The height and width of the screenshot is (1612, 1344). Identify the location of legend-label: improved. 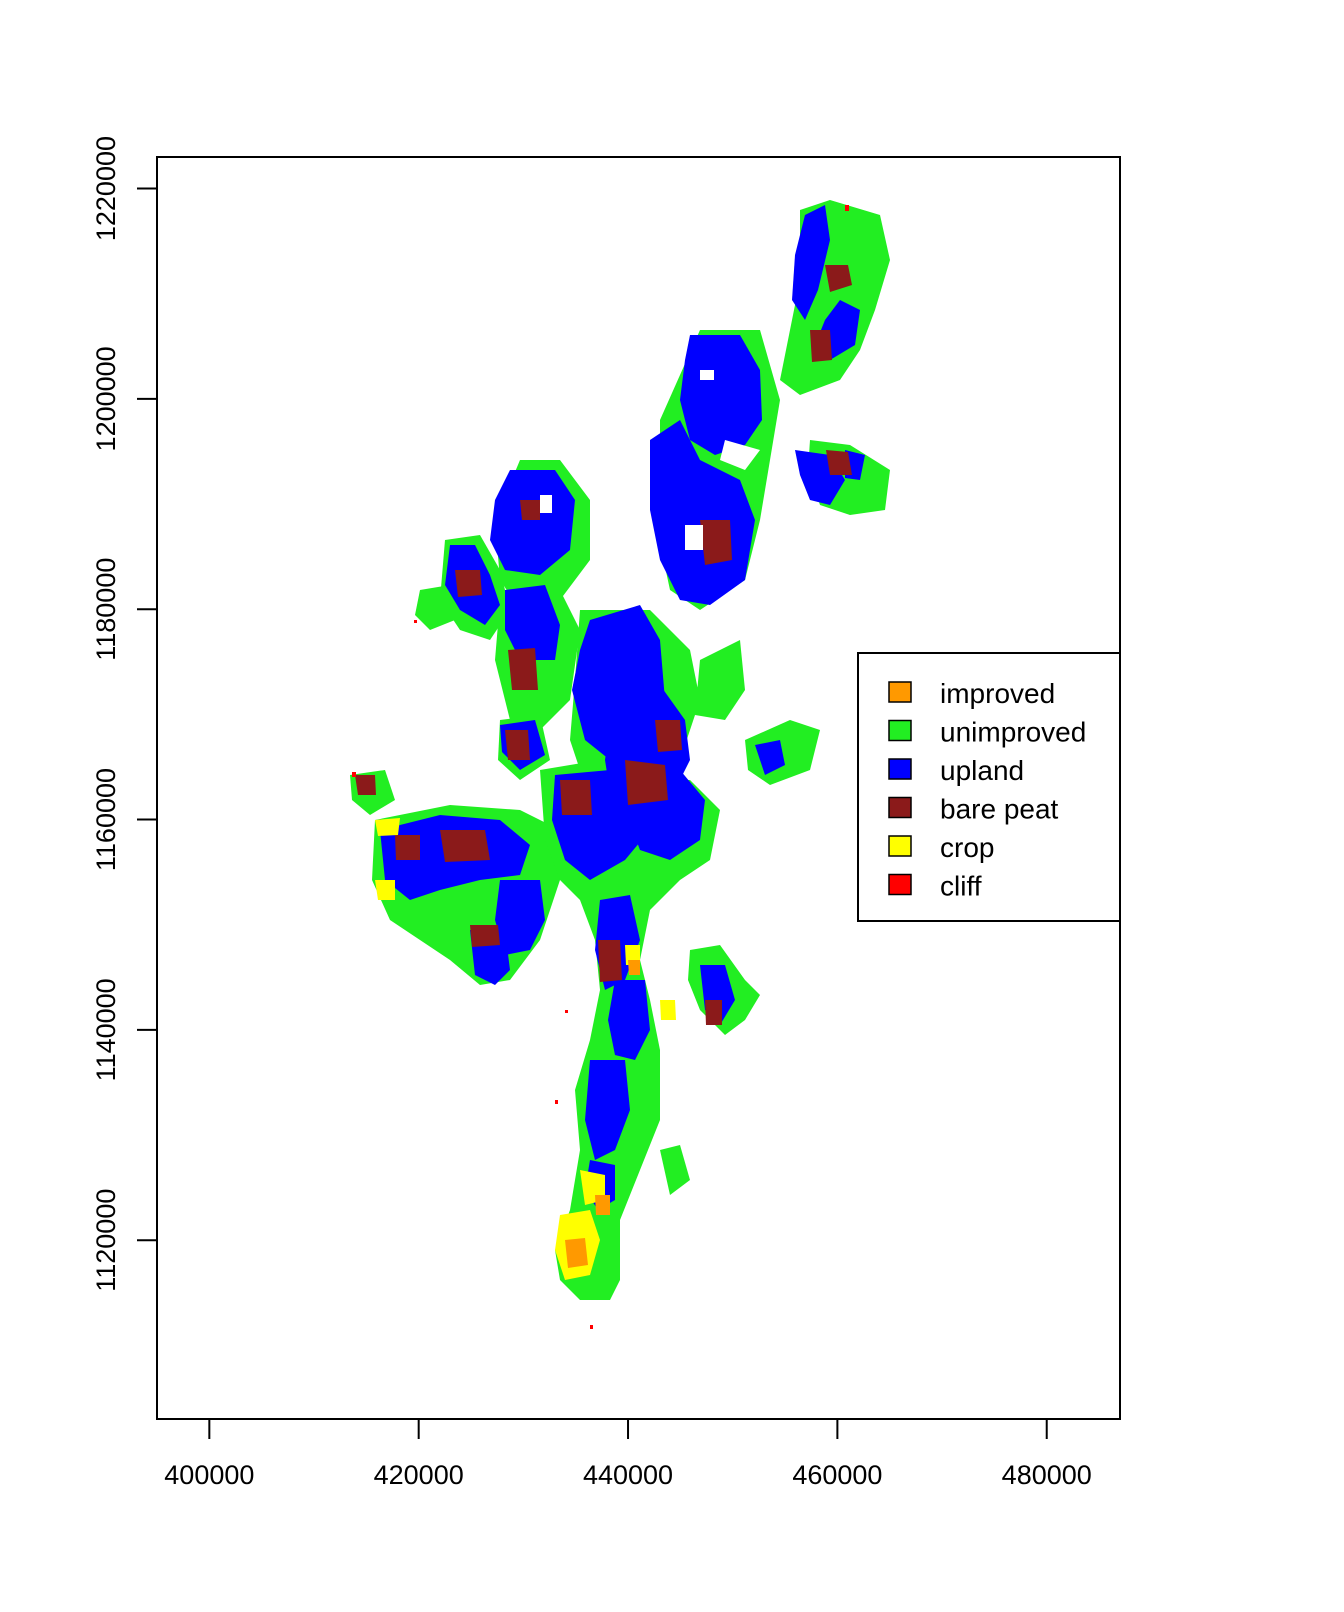
(997, 693).